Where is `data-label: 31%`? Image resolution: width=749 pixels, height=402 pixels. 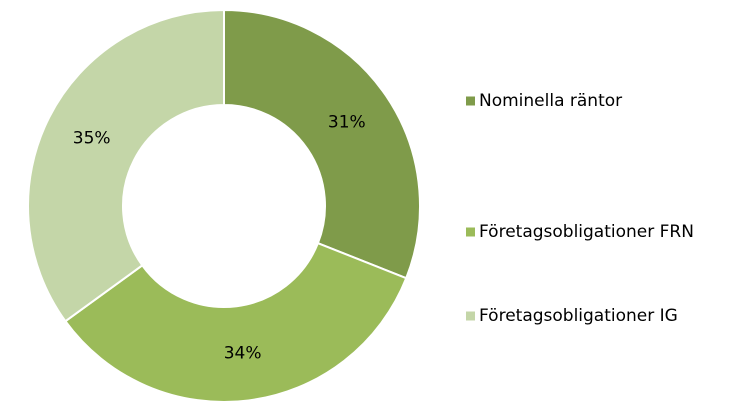
data-label: 31% is located at coordinates (347, 123).